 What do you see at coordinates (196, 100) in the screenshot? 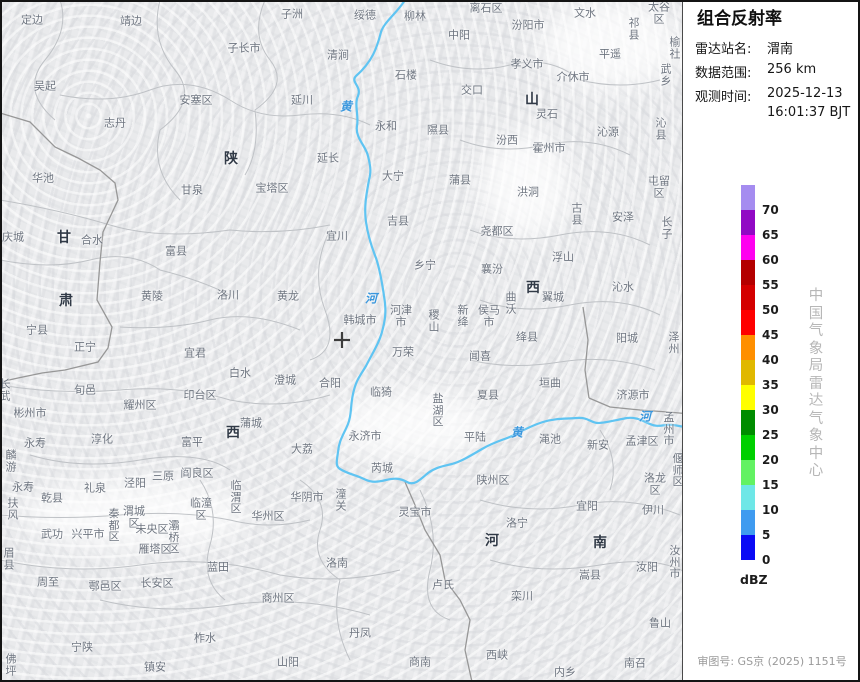
I see `place-label: 安塞区` at bounding box center [196, 100].